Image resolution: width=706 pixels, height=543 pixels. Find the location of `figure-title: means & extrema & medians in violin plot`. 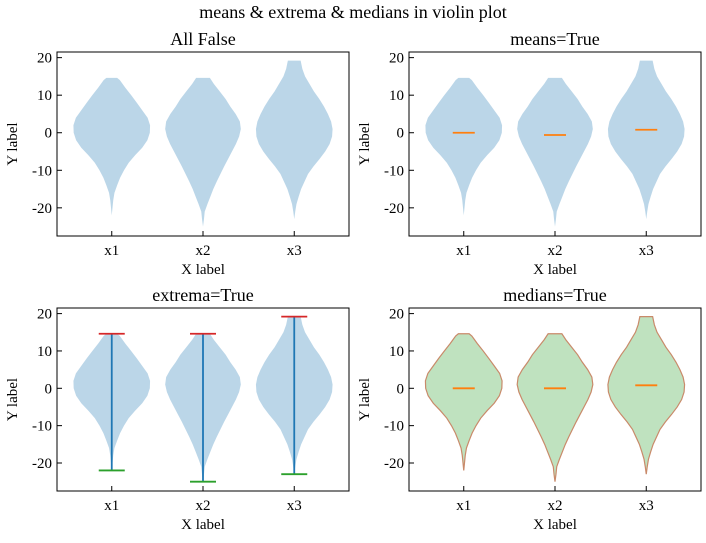

figure-title: means & extrema & medians in violin plot is located at coordinates (352, 12).